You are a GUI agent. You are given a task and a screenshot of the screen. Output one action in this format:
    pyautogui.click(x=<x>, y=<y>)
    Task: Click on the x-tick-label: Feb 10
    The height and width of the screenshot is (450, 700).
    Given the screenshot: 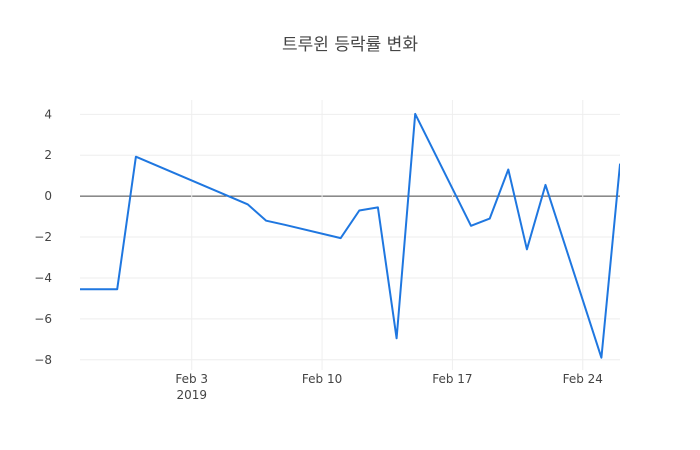 What is the action you would take?
    pyautogui.click(x=322, y=379)
    